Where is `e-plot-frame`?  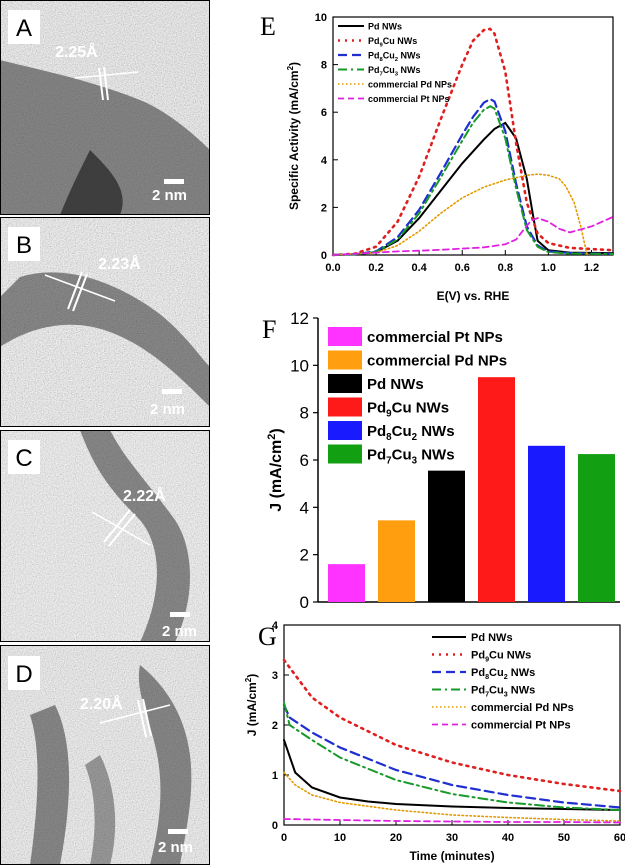
e-plot-frame is located at coordinates (473, 136).